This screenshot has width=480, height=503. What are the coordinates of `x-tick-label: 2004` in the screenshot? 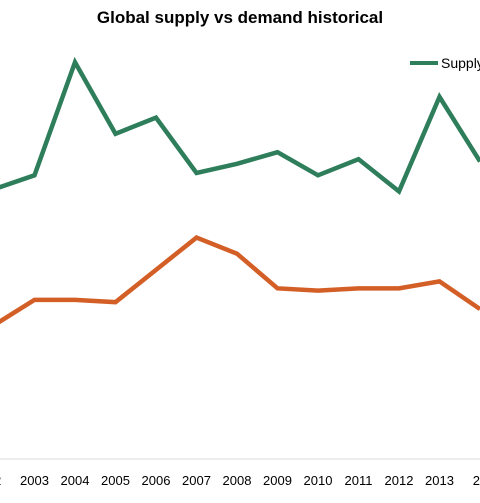 It's located at (75, 480).